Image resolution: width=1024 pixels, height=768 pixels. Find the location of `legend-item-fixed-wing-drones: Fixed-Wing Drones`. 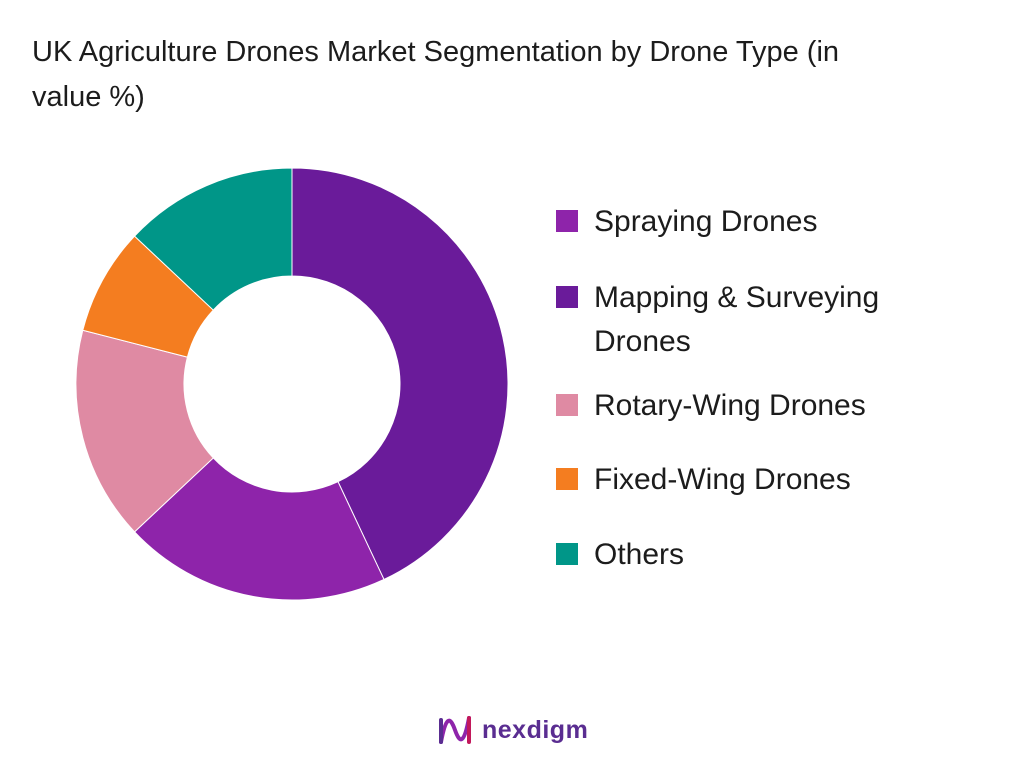

legend-item-fixed-wing-drones: Fixed-Wing Drones is located at coordinates (765, 480).